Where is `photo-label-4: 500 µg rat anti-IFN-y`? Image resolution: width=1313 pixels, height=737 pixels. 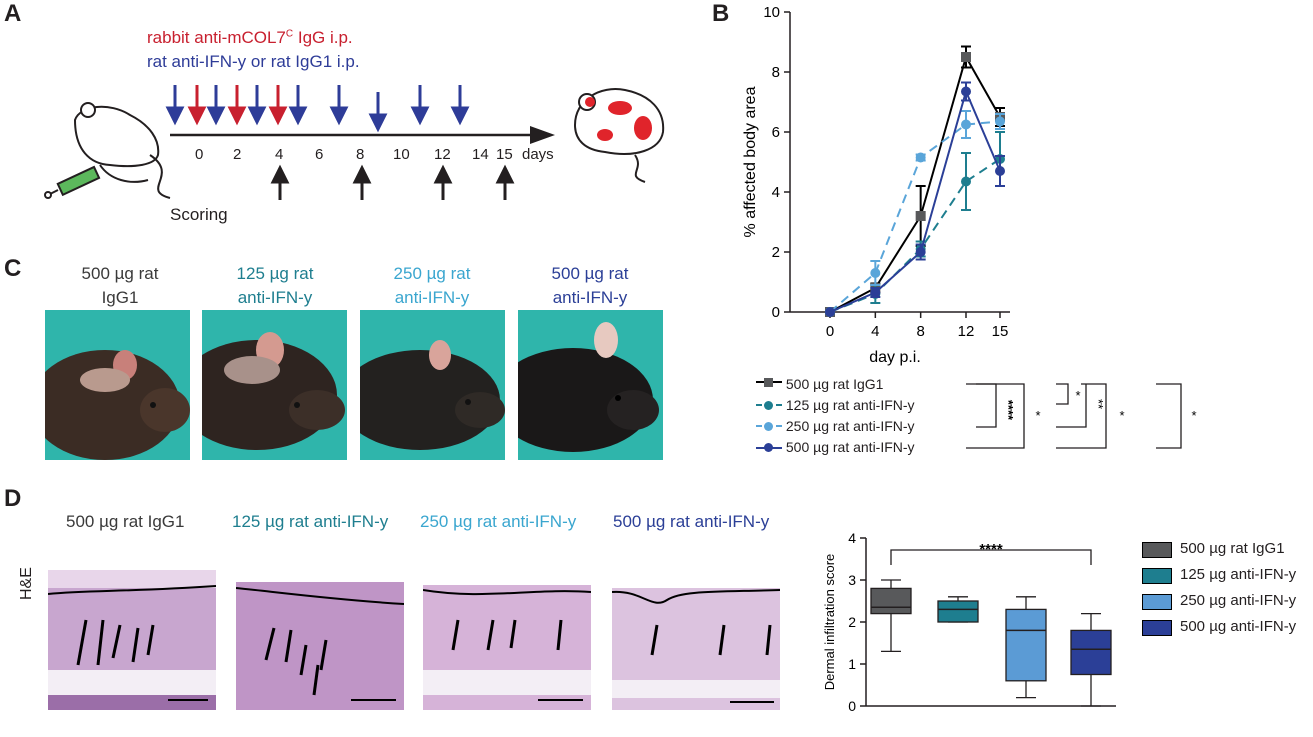 photo-label-4: 500 µg rat anti-IFN-y is located at coordinates (590, 285).